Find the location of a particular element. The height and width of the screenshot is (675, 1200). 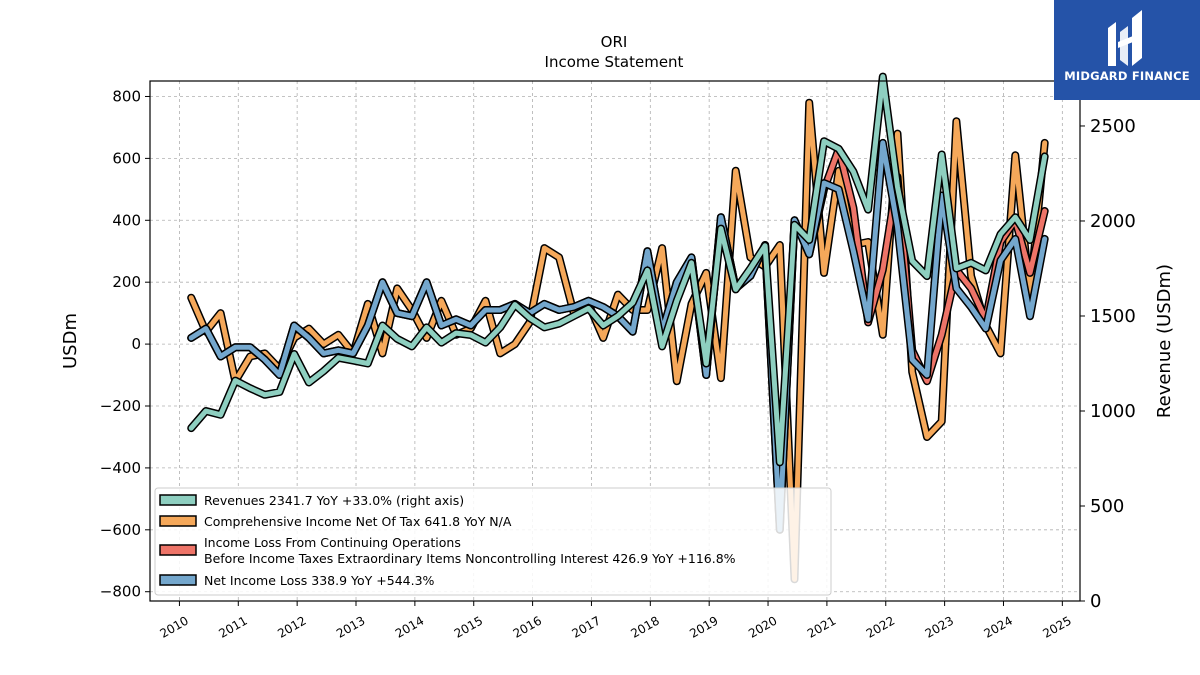

x-tick-label: 2019 is located at coordinates (703, 626).